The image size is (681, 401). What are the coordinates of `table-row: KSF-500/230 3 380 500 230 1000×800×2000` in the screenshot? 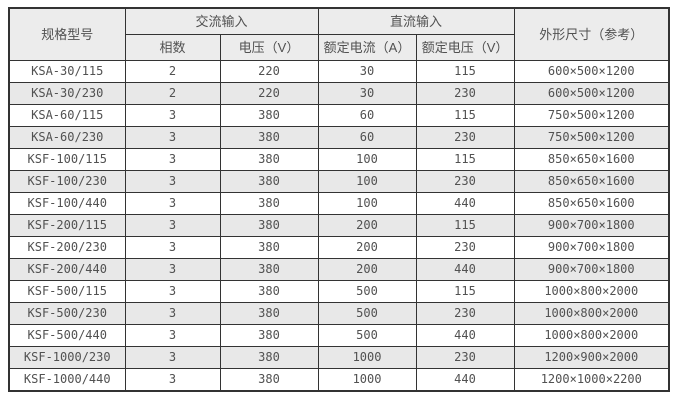 It's located at (339, 313).